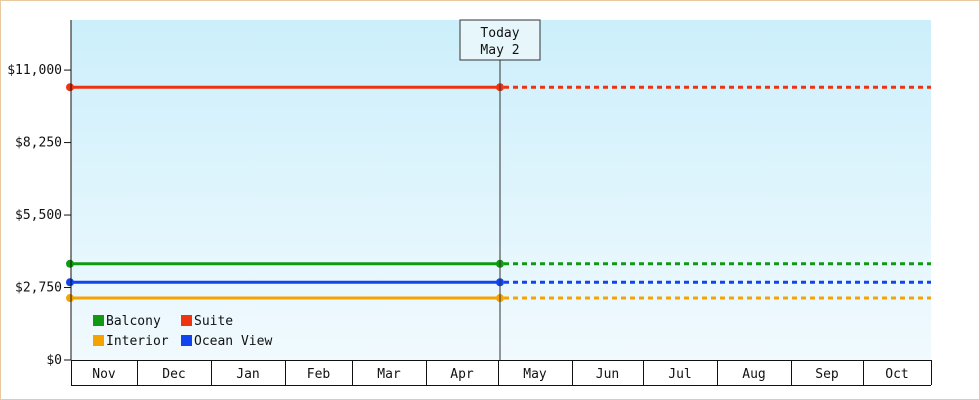  Describe the element at coordinates (319, 374) in the screenshot. I see `x-tick-label: Feb` at that location.